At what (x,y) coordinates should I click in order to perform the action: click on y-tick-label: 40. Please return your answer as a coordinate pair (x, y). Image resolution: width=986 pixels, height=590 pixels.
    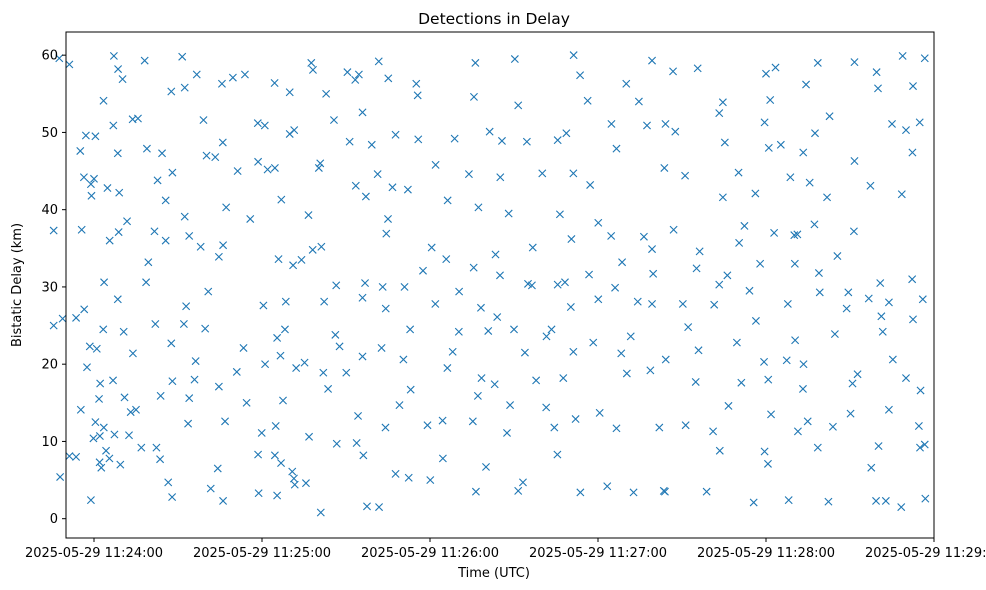
    Looking at the image, I should click on (49, 210).